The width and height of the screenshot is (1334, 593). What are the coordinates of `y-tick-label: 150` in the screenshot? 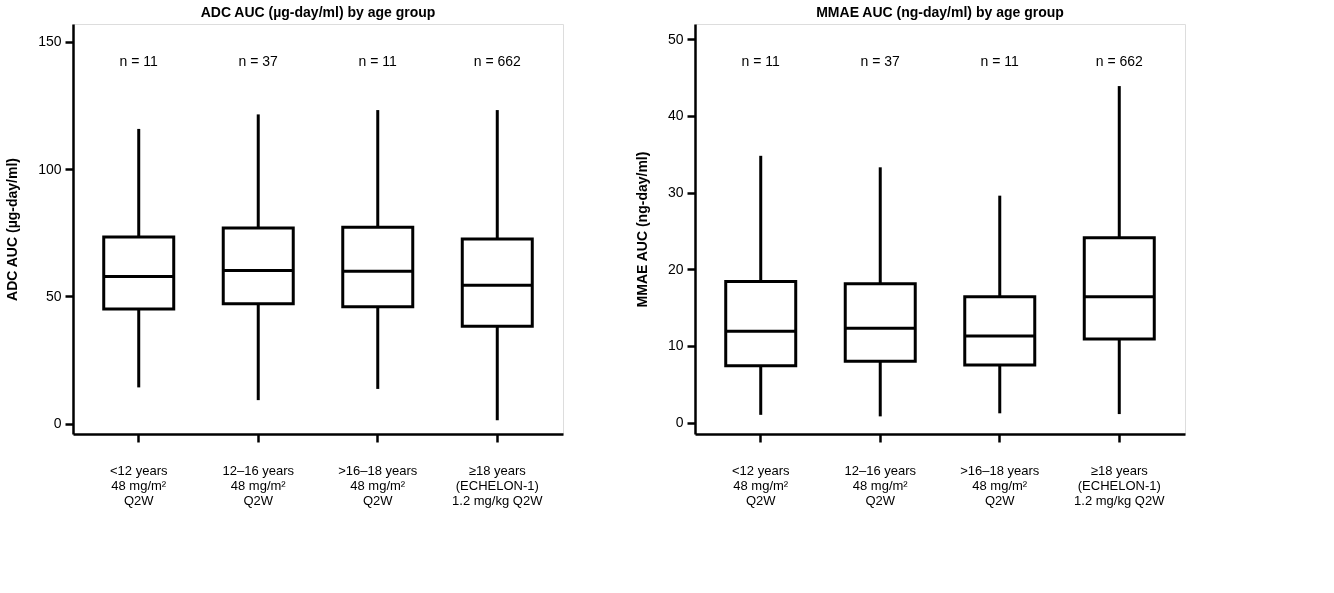 It's located at (50, 41).